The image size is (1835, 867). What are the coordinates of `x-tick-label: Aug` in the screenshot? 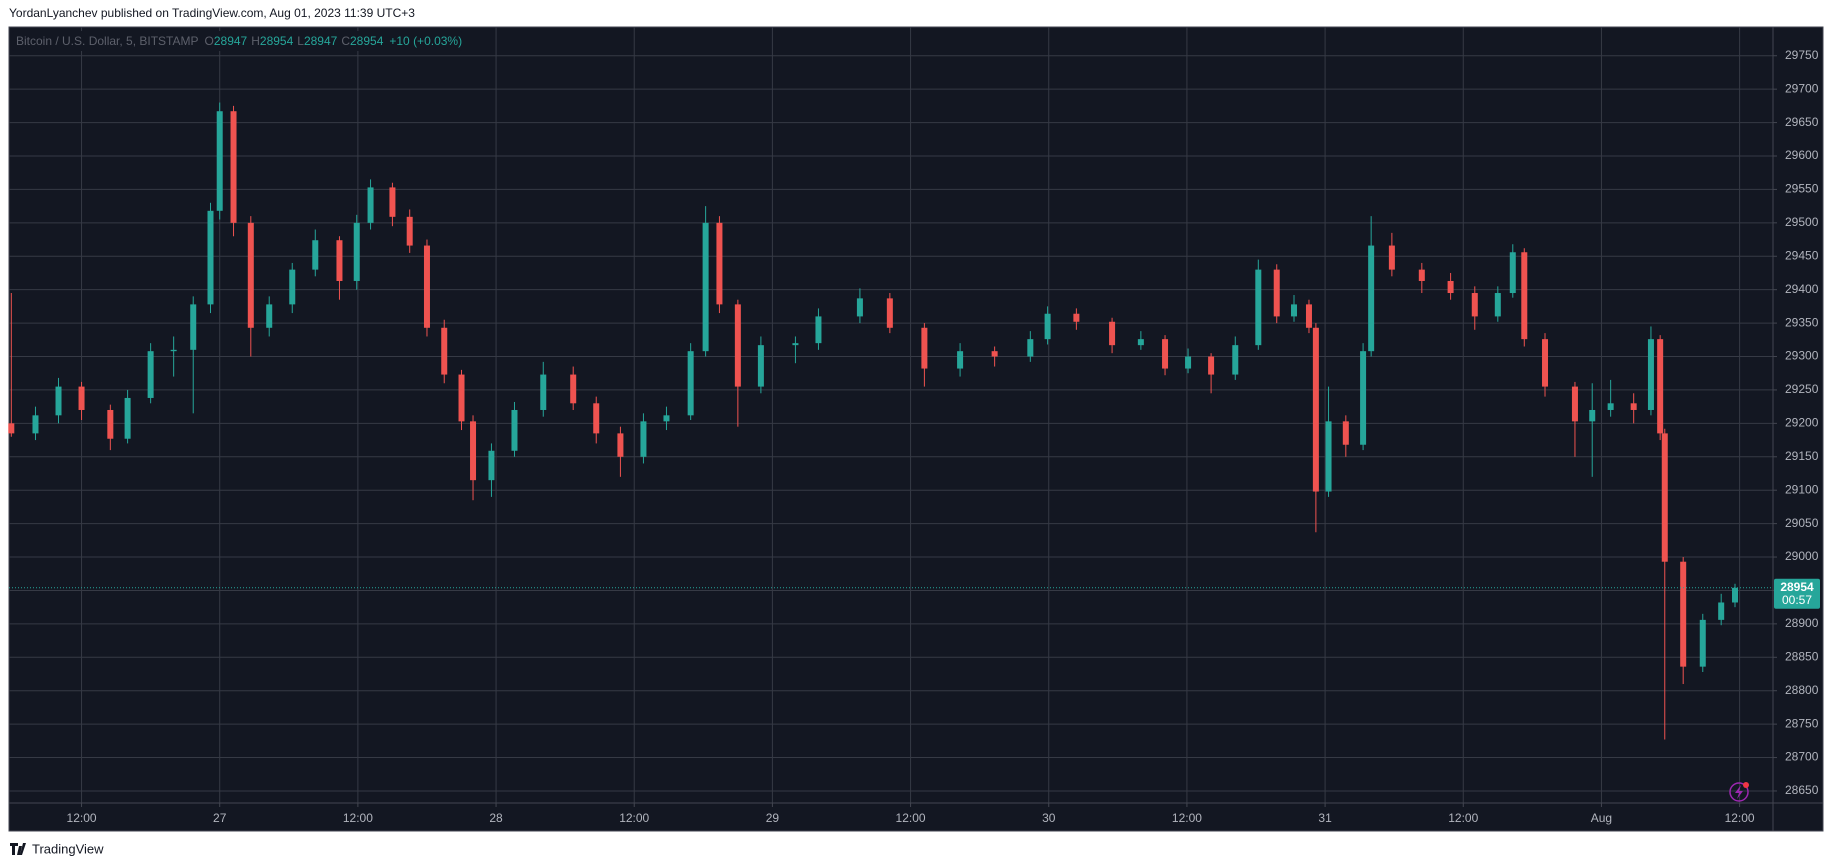 It's located at (1601, 818).